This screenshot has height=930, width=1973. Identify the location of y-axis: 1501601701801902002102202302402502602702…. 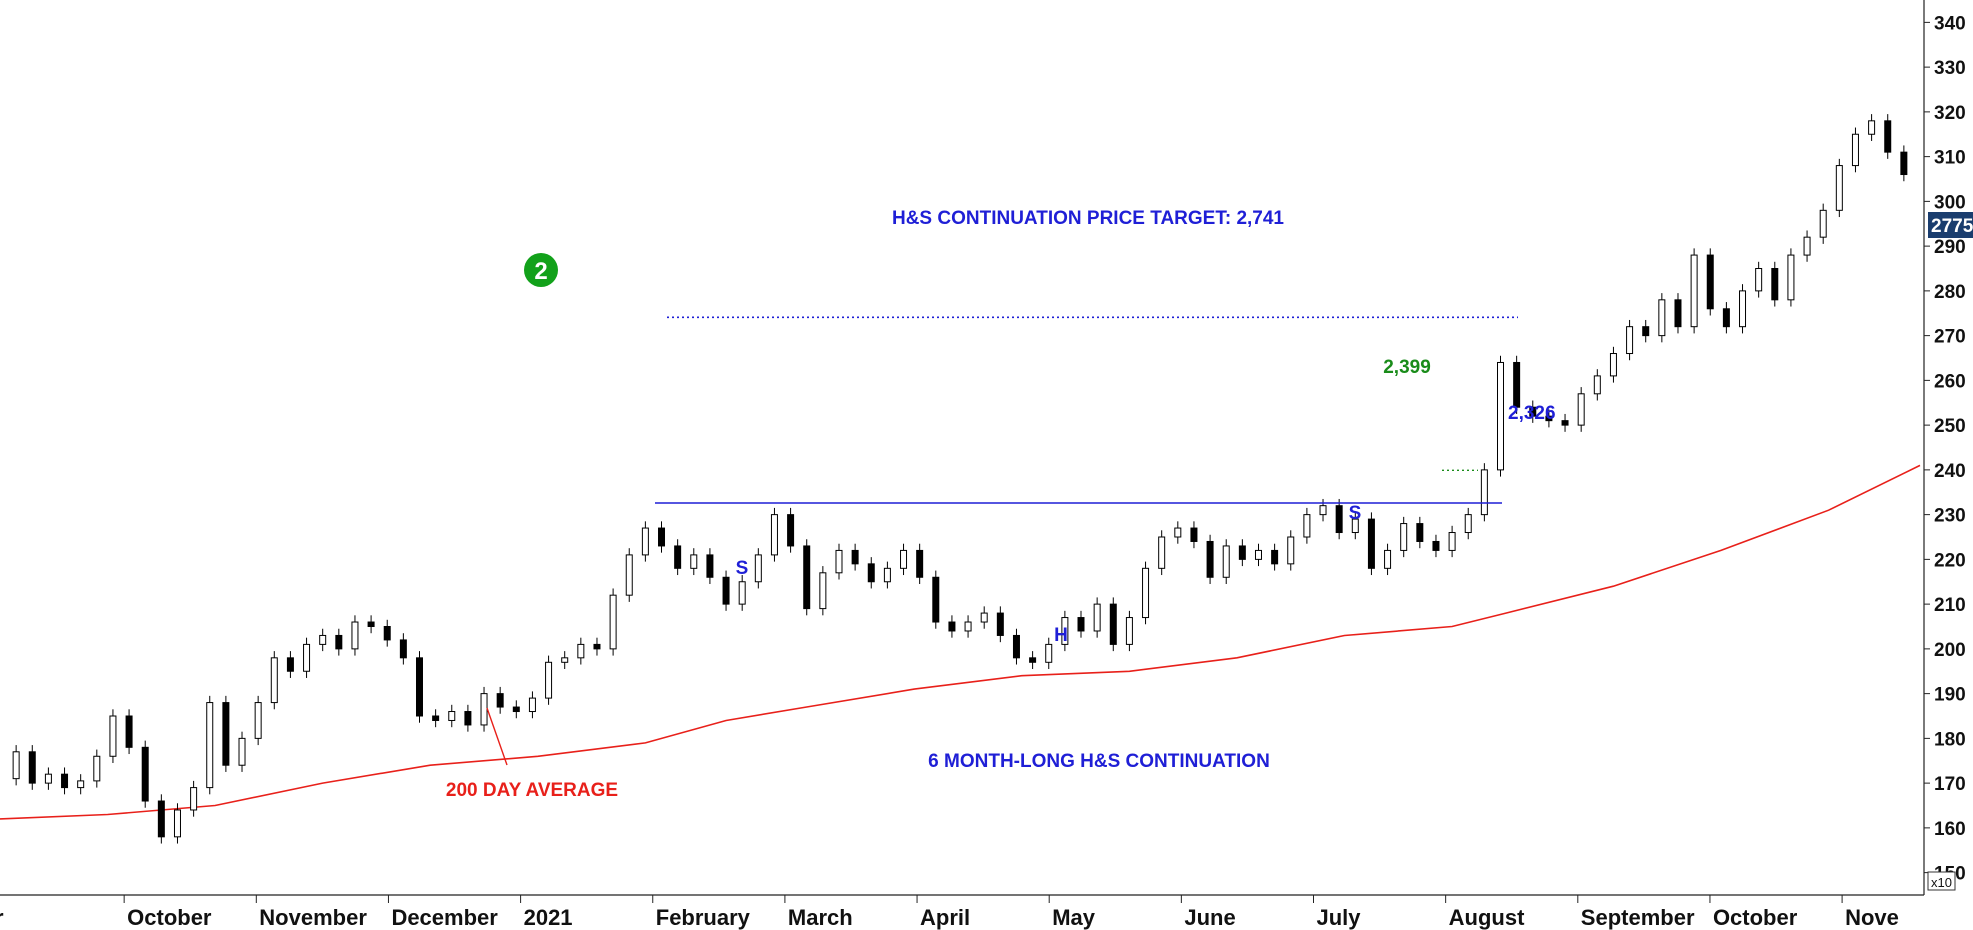
(1945, 449).